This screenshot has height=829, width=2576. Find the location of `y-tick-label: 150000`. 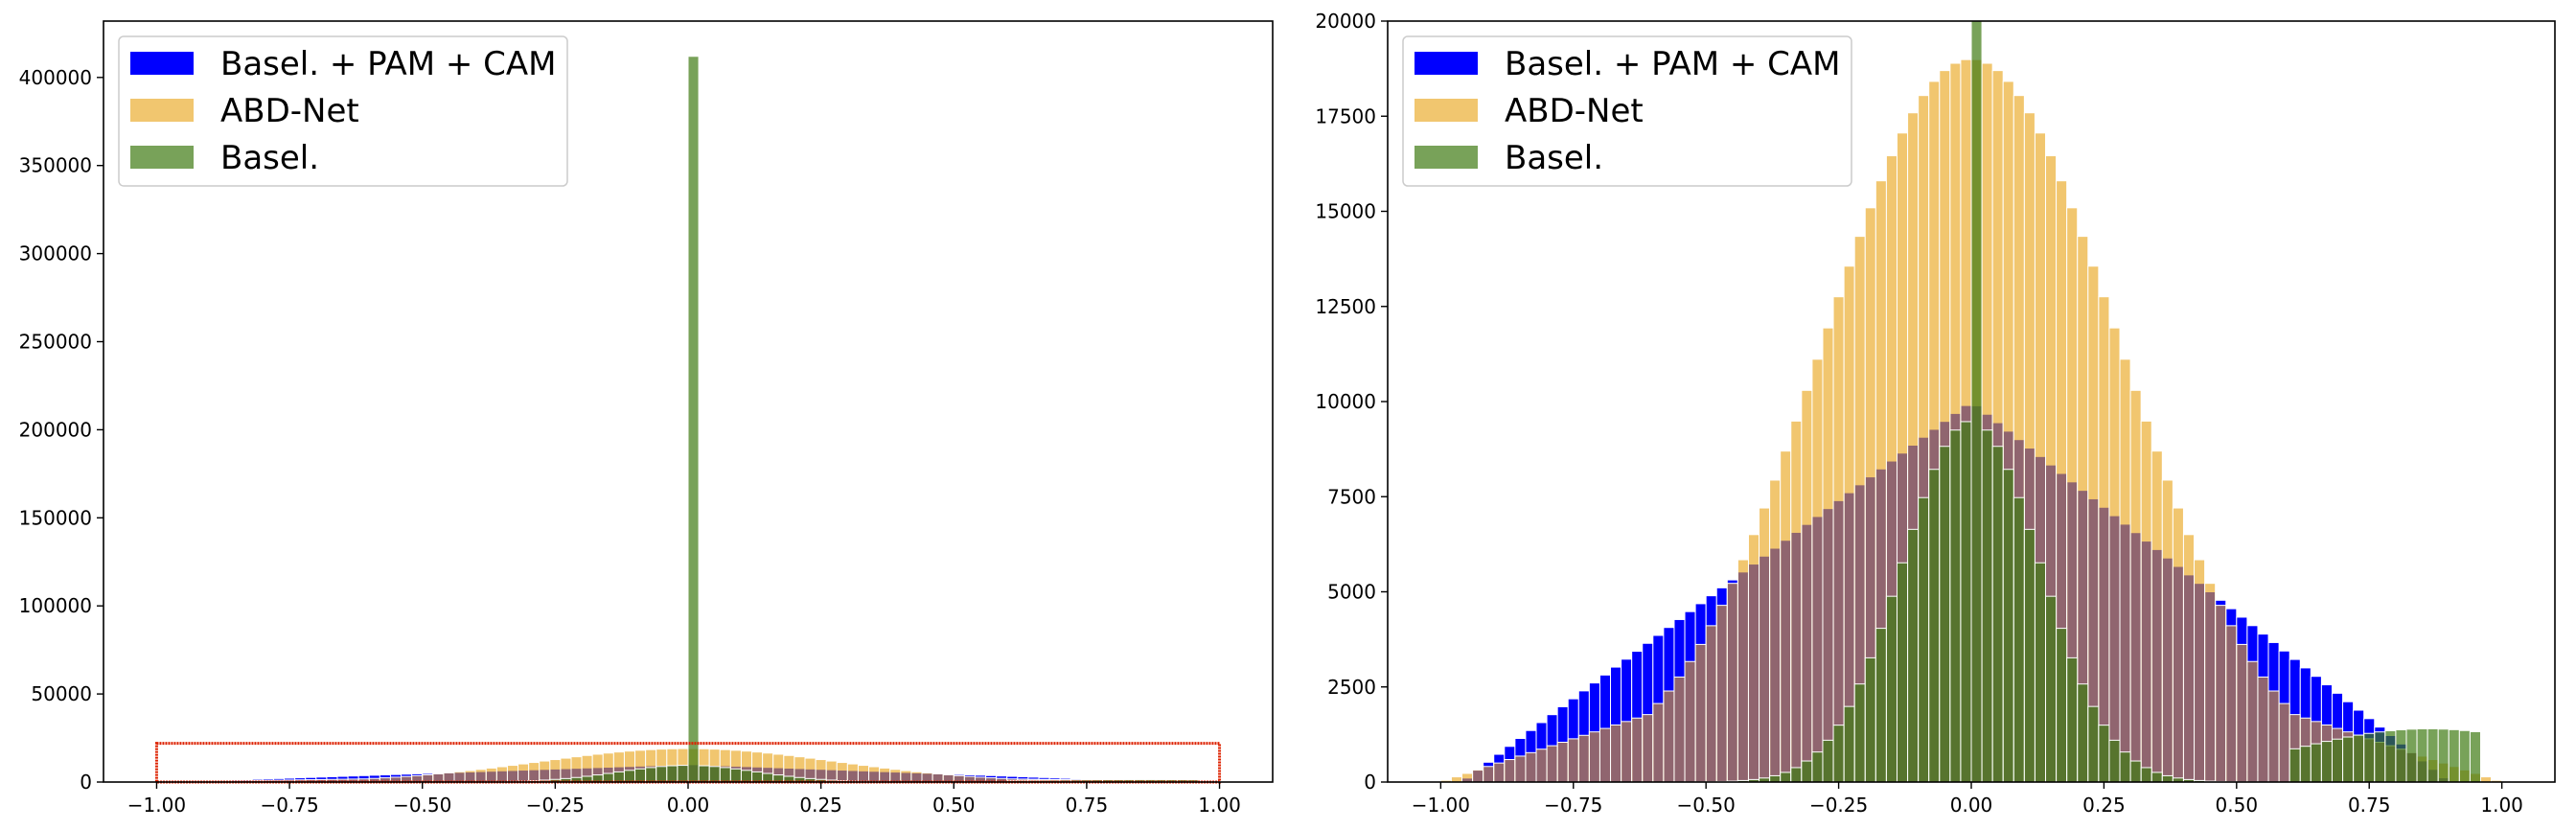

y-tick-label: 150000 is located at coordinates (55, 517).